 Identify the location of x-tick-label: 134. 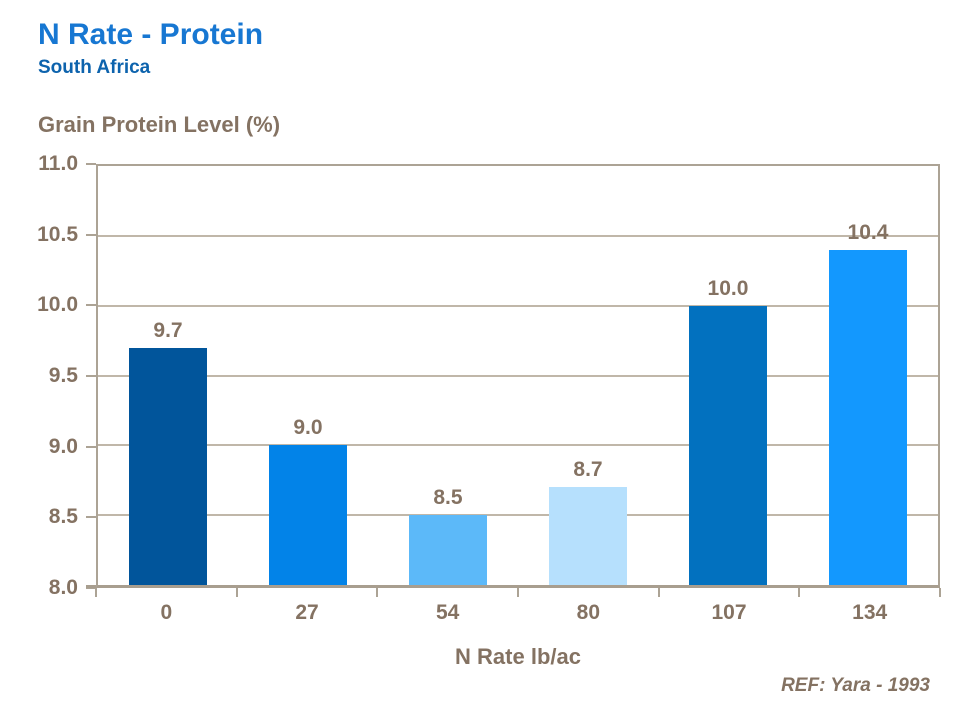
(870, 612).